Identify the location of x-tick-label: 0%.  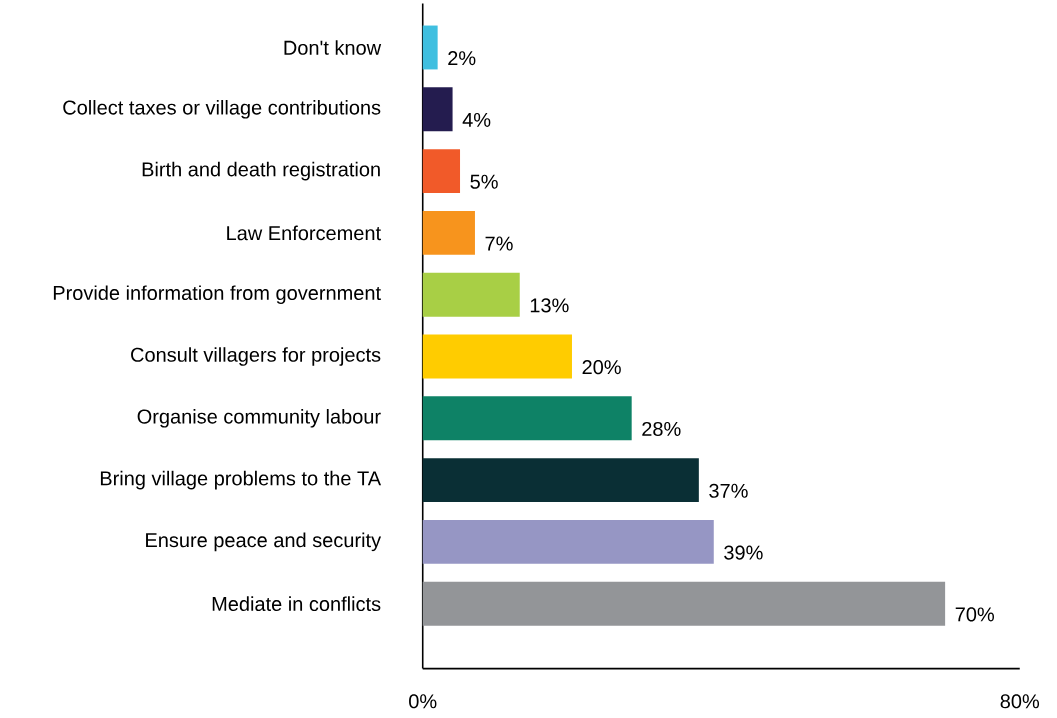
(423, 701).